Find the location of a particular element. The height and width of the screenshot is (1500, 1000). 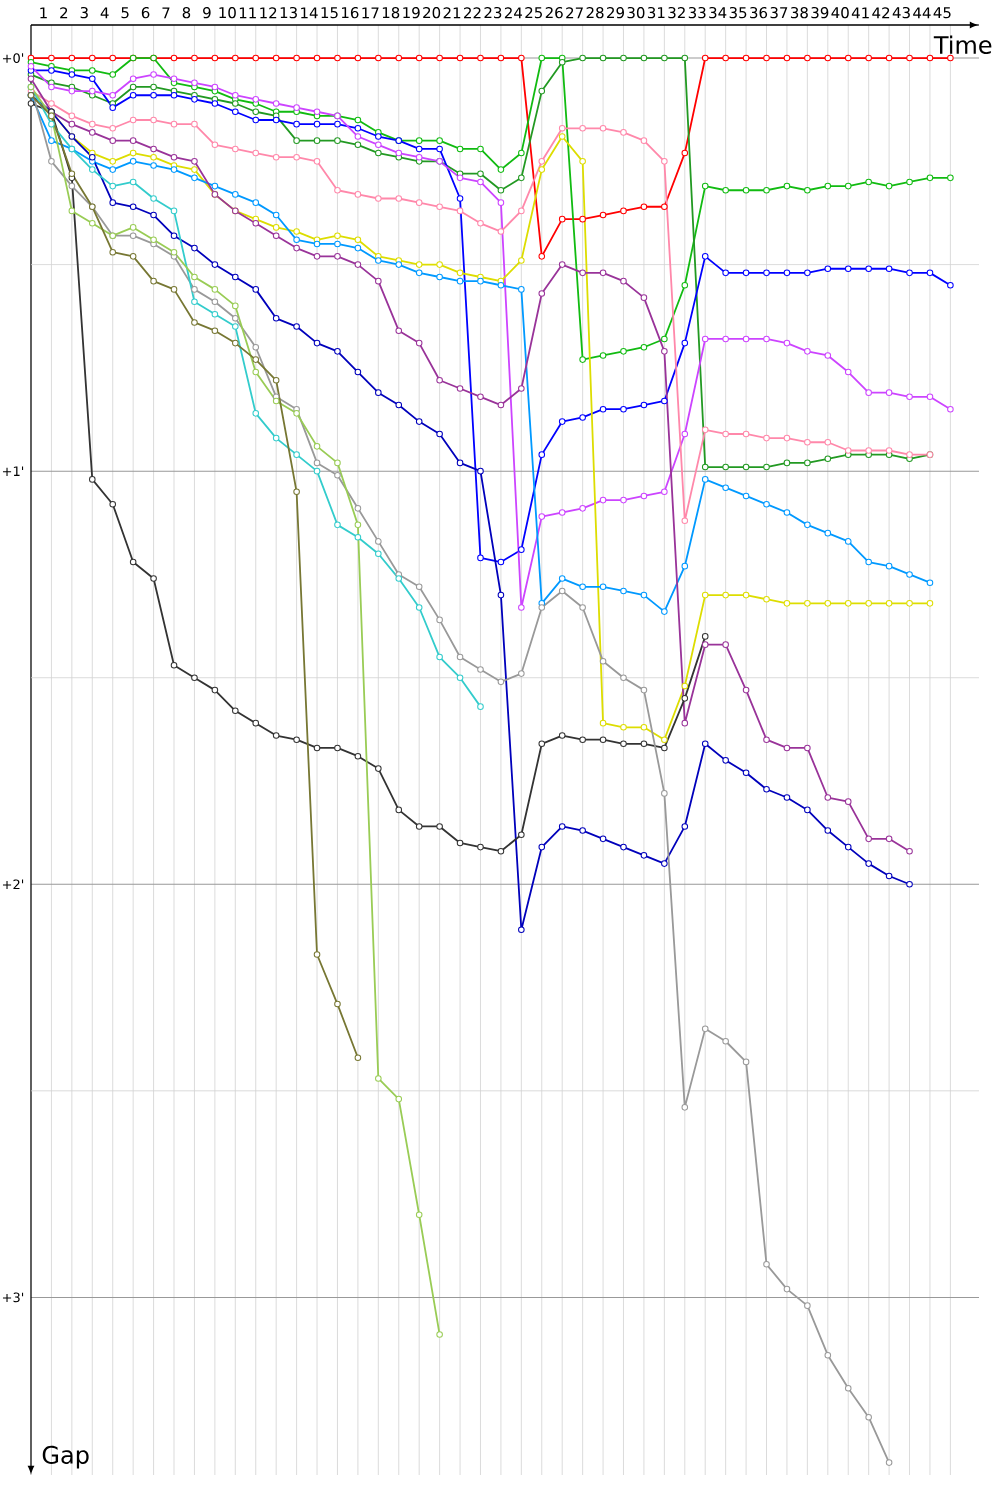

x-tick-label: 11 is located at coordinates (247, 13).